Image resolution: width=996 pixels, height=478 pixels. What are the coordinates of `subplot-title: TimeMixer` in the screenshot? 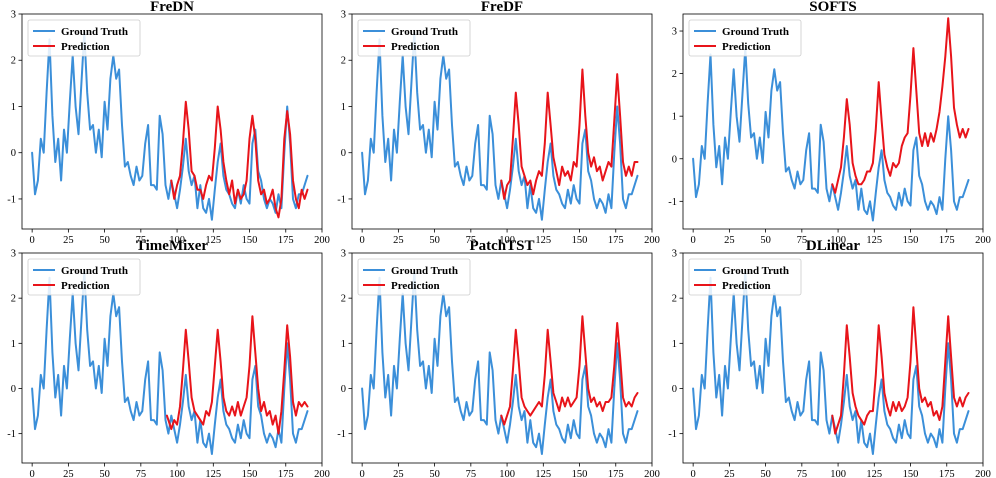 It's located at (172, 246).